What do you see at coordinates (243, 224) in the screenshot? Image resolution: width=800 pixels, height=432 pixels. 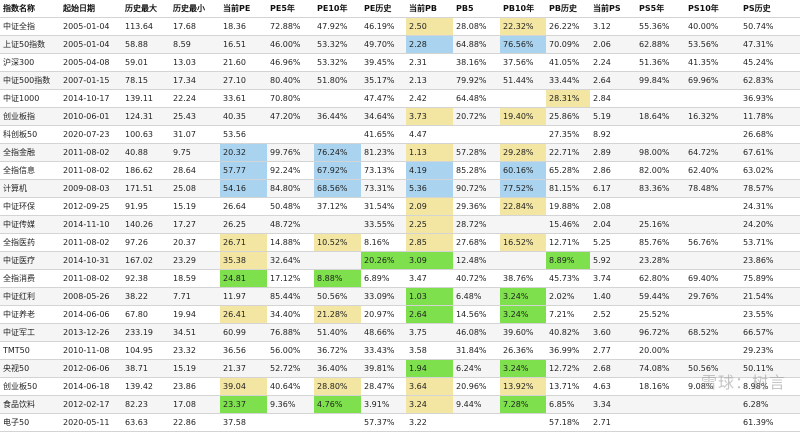 I see `table-cell: 26.25` at bounding box center [243, 224].